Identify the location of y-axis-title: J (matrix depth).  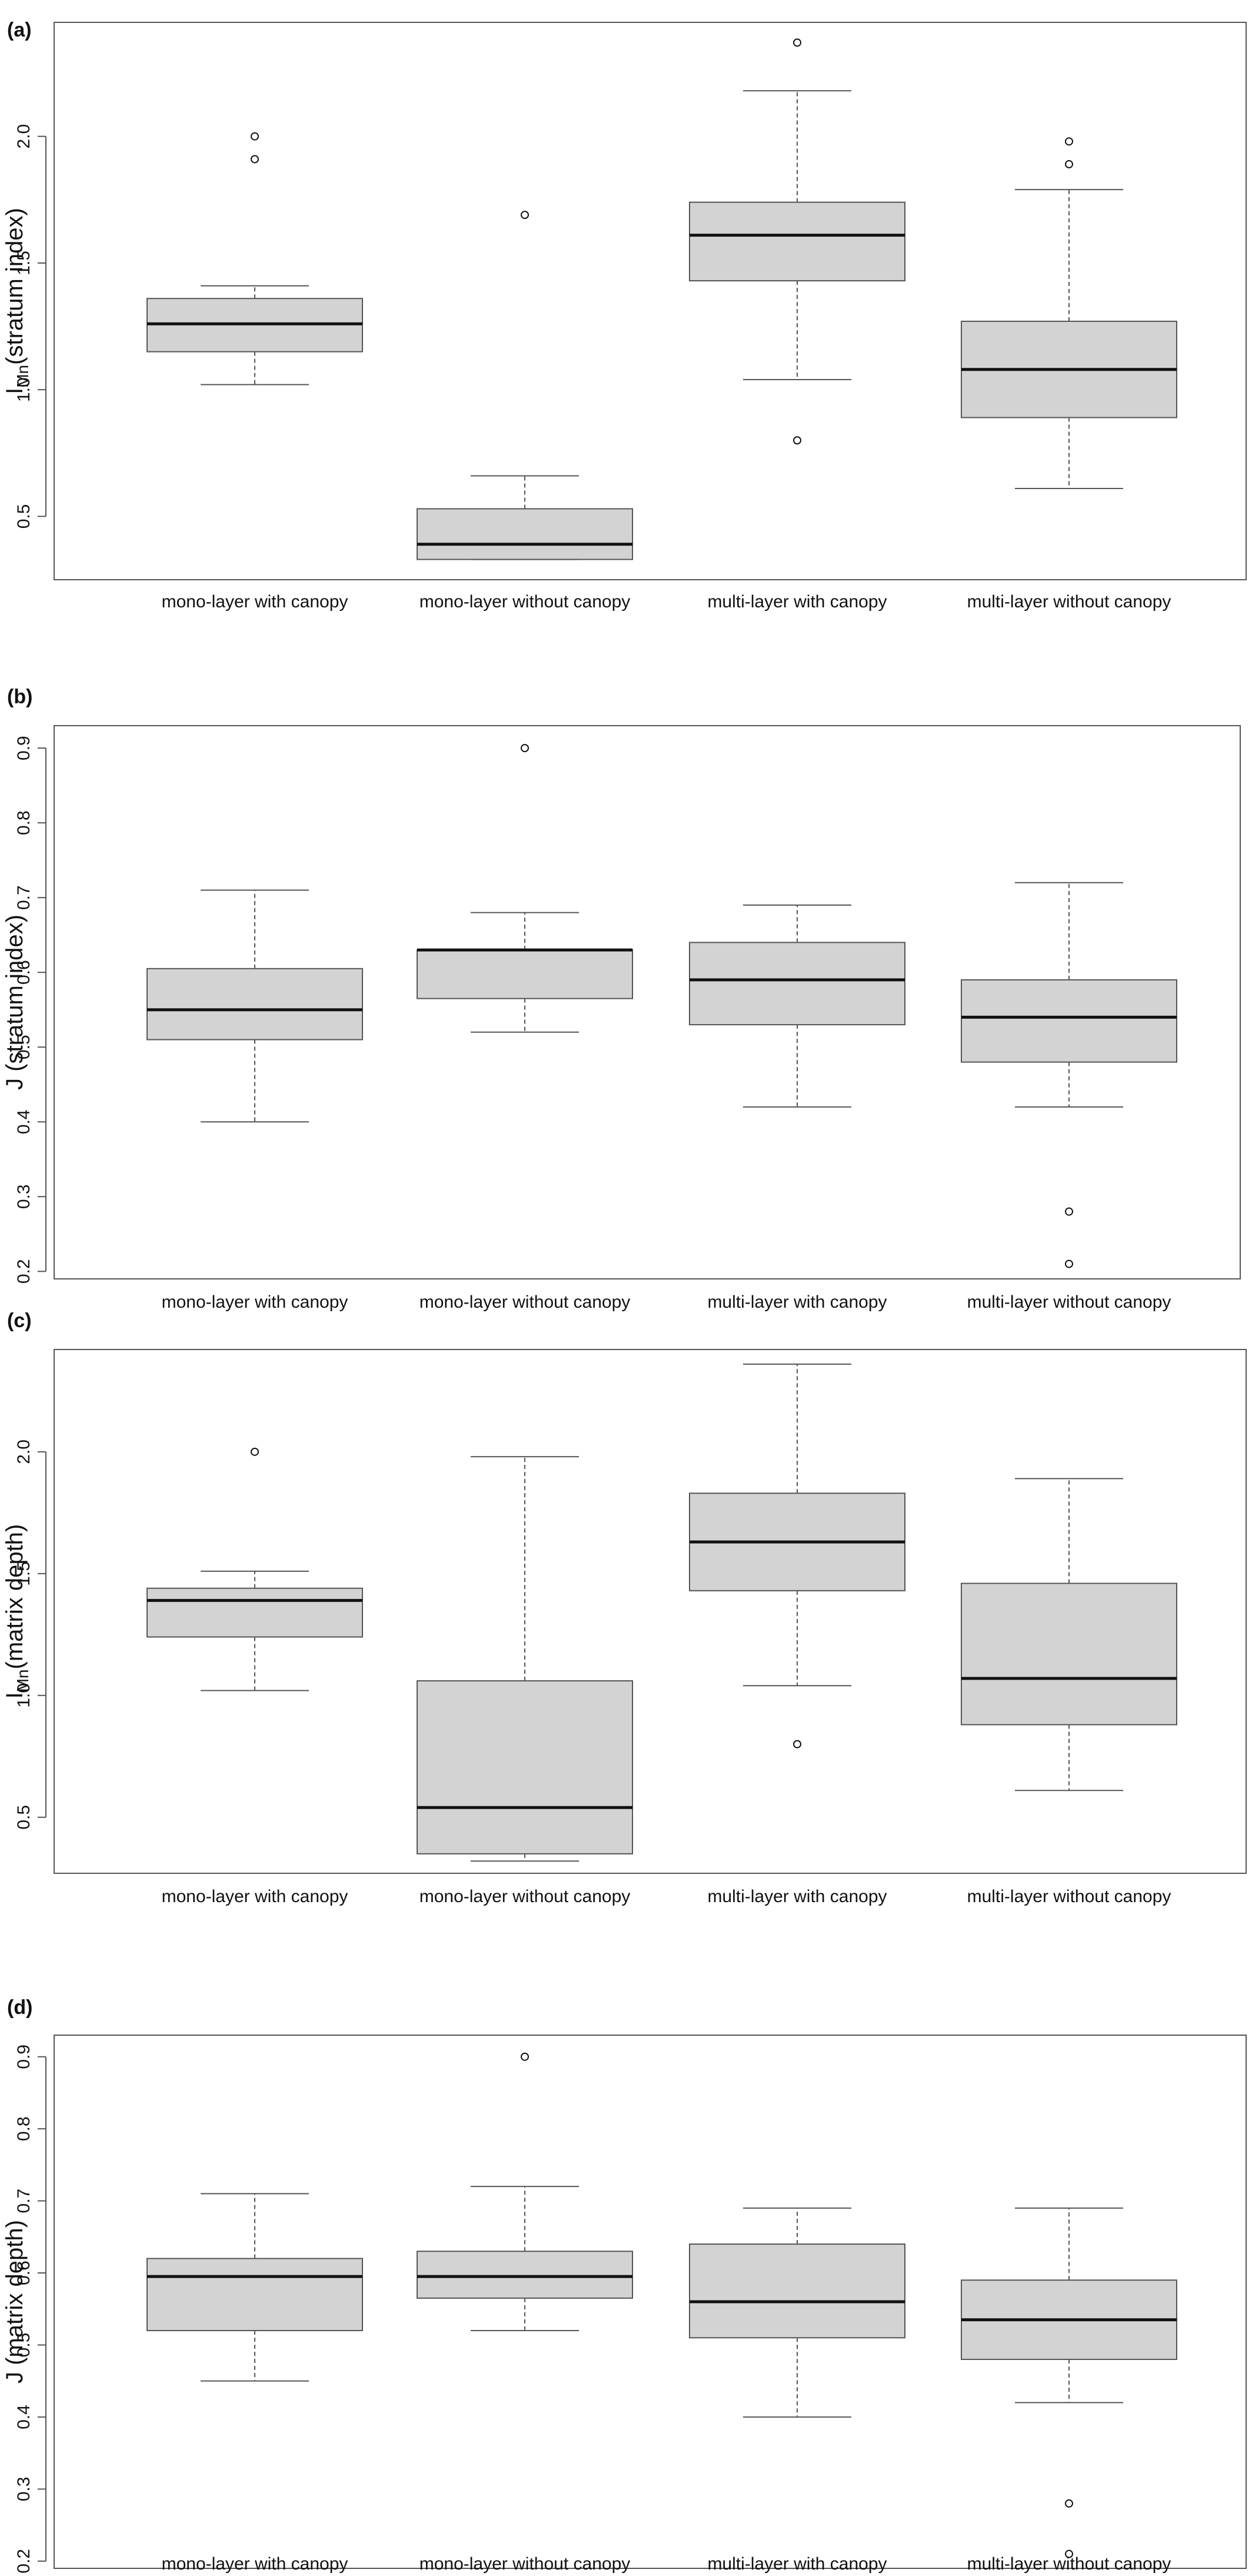
(15, 2302).